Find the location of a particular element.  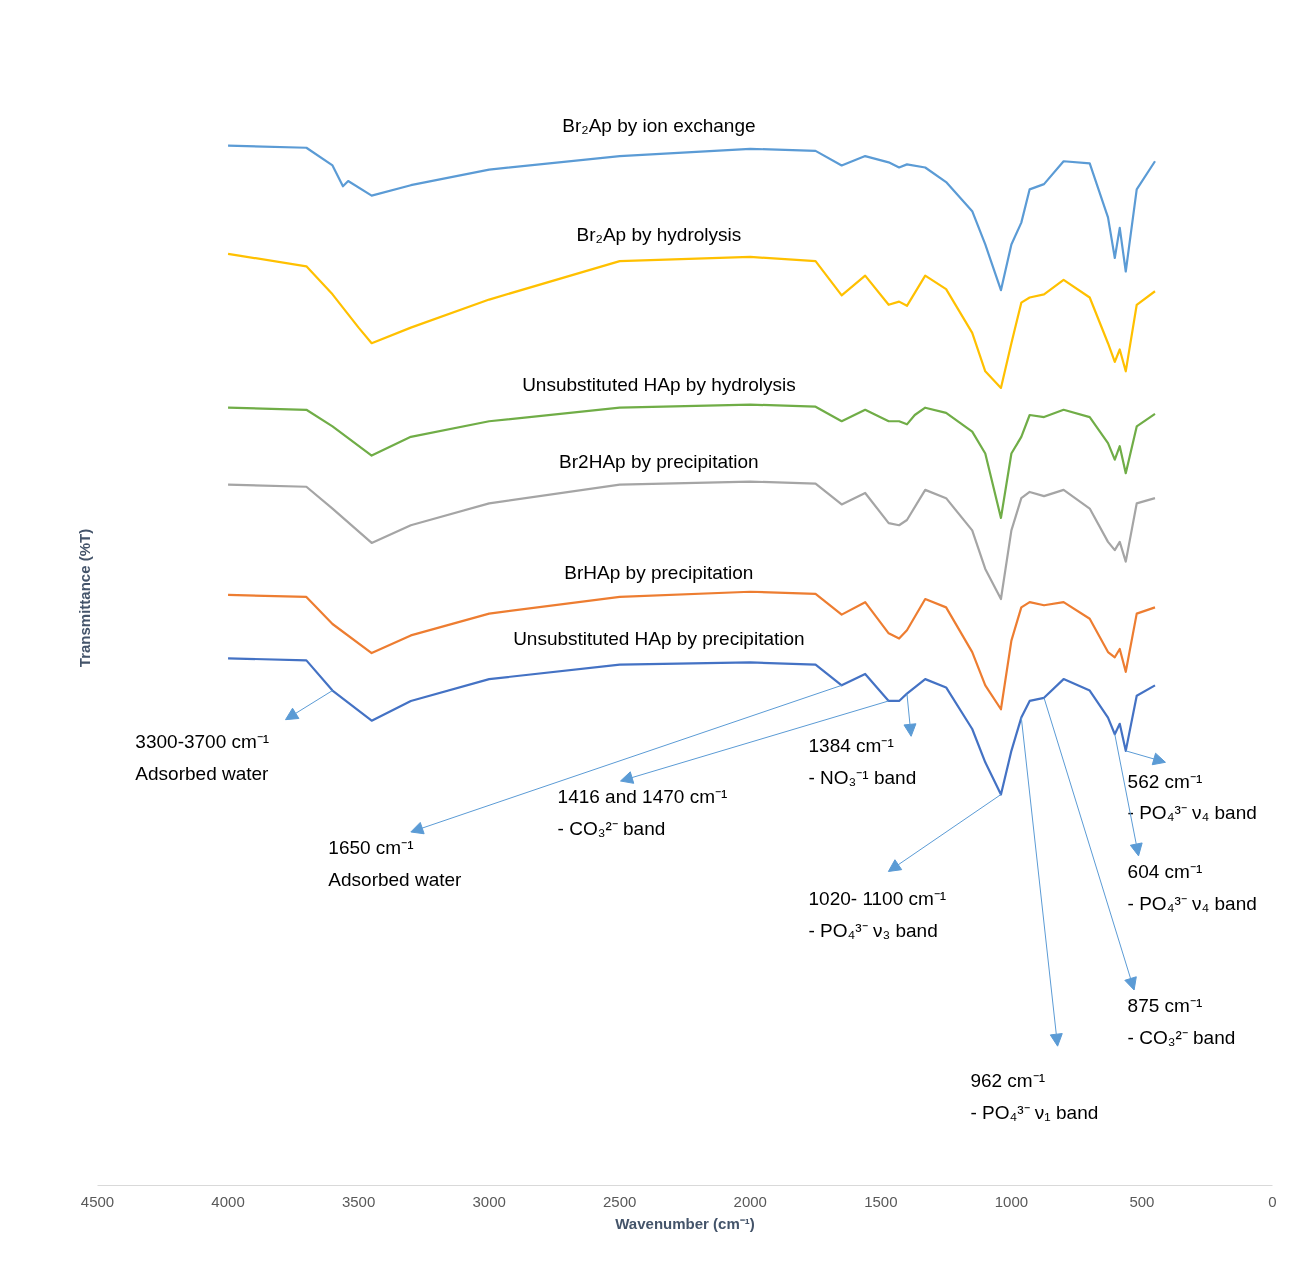

annotation: 604 cm⁻¹ - PO₄³⁻ ν₄ band is located at coordinates (1192, 887).